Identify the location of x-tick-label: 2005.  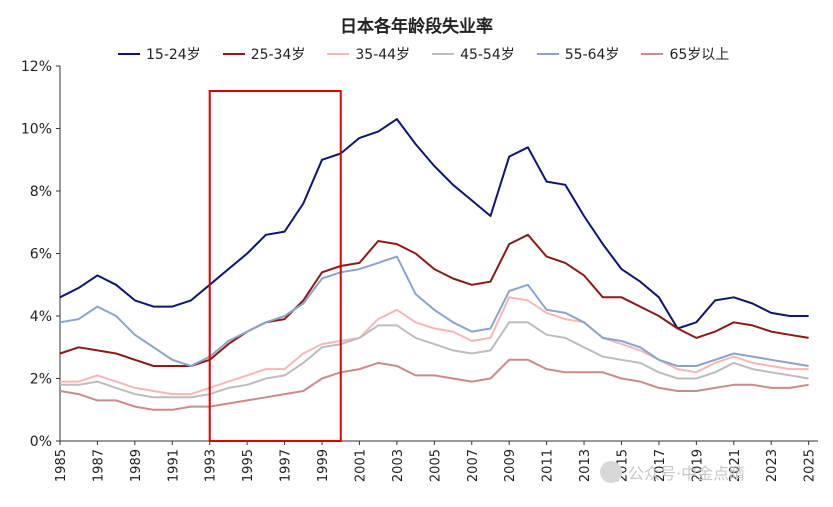
(435, 465).